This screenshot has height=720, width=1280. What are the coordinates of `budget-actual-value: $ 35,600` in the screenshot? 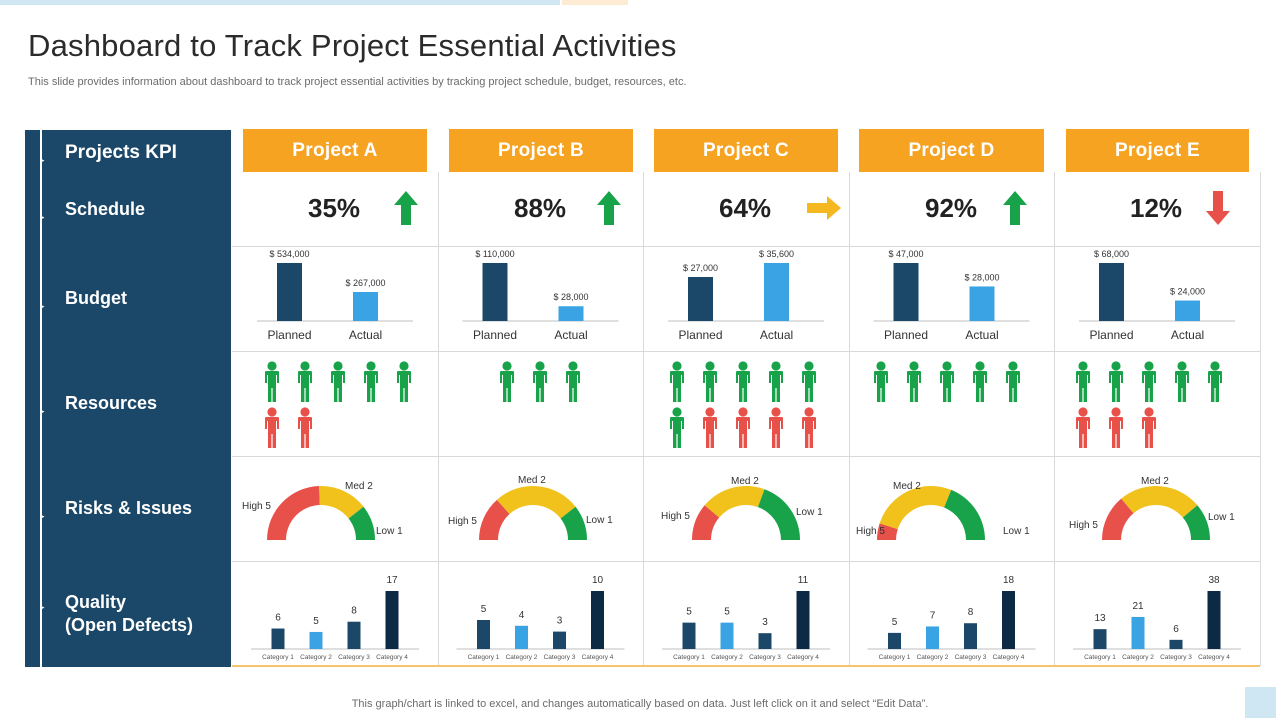 It's located at (776, 254).